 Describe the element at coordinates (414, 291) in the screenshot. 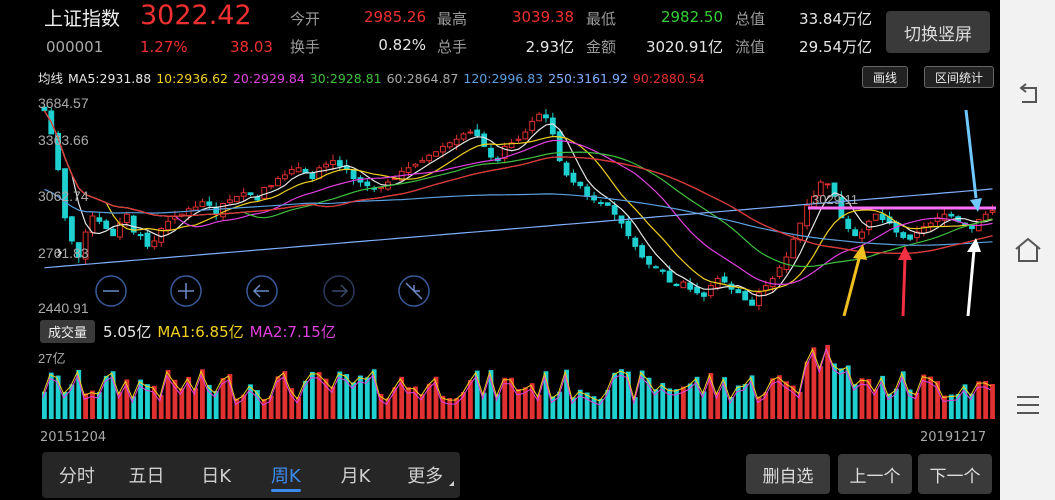

I see `collapse-button` at that location.